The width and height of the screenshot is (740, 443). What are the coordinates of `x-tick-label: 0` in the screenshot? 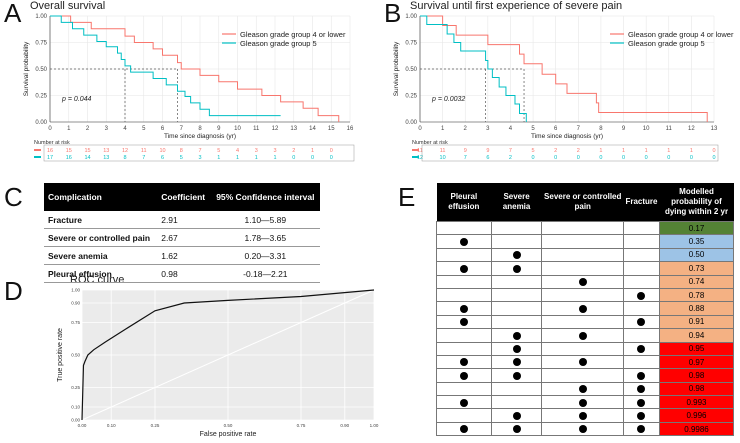 It's located at (50, 129).